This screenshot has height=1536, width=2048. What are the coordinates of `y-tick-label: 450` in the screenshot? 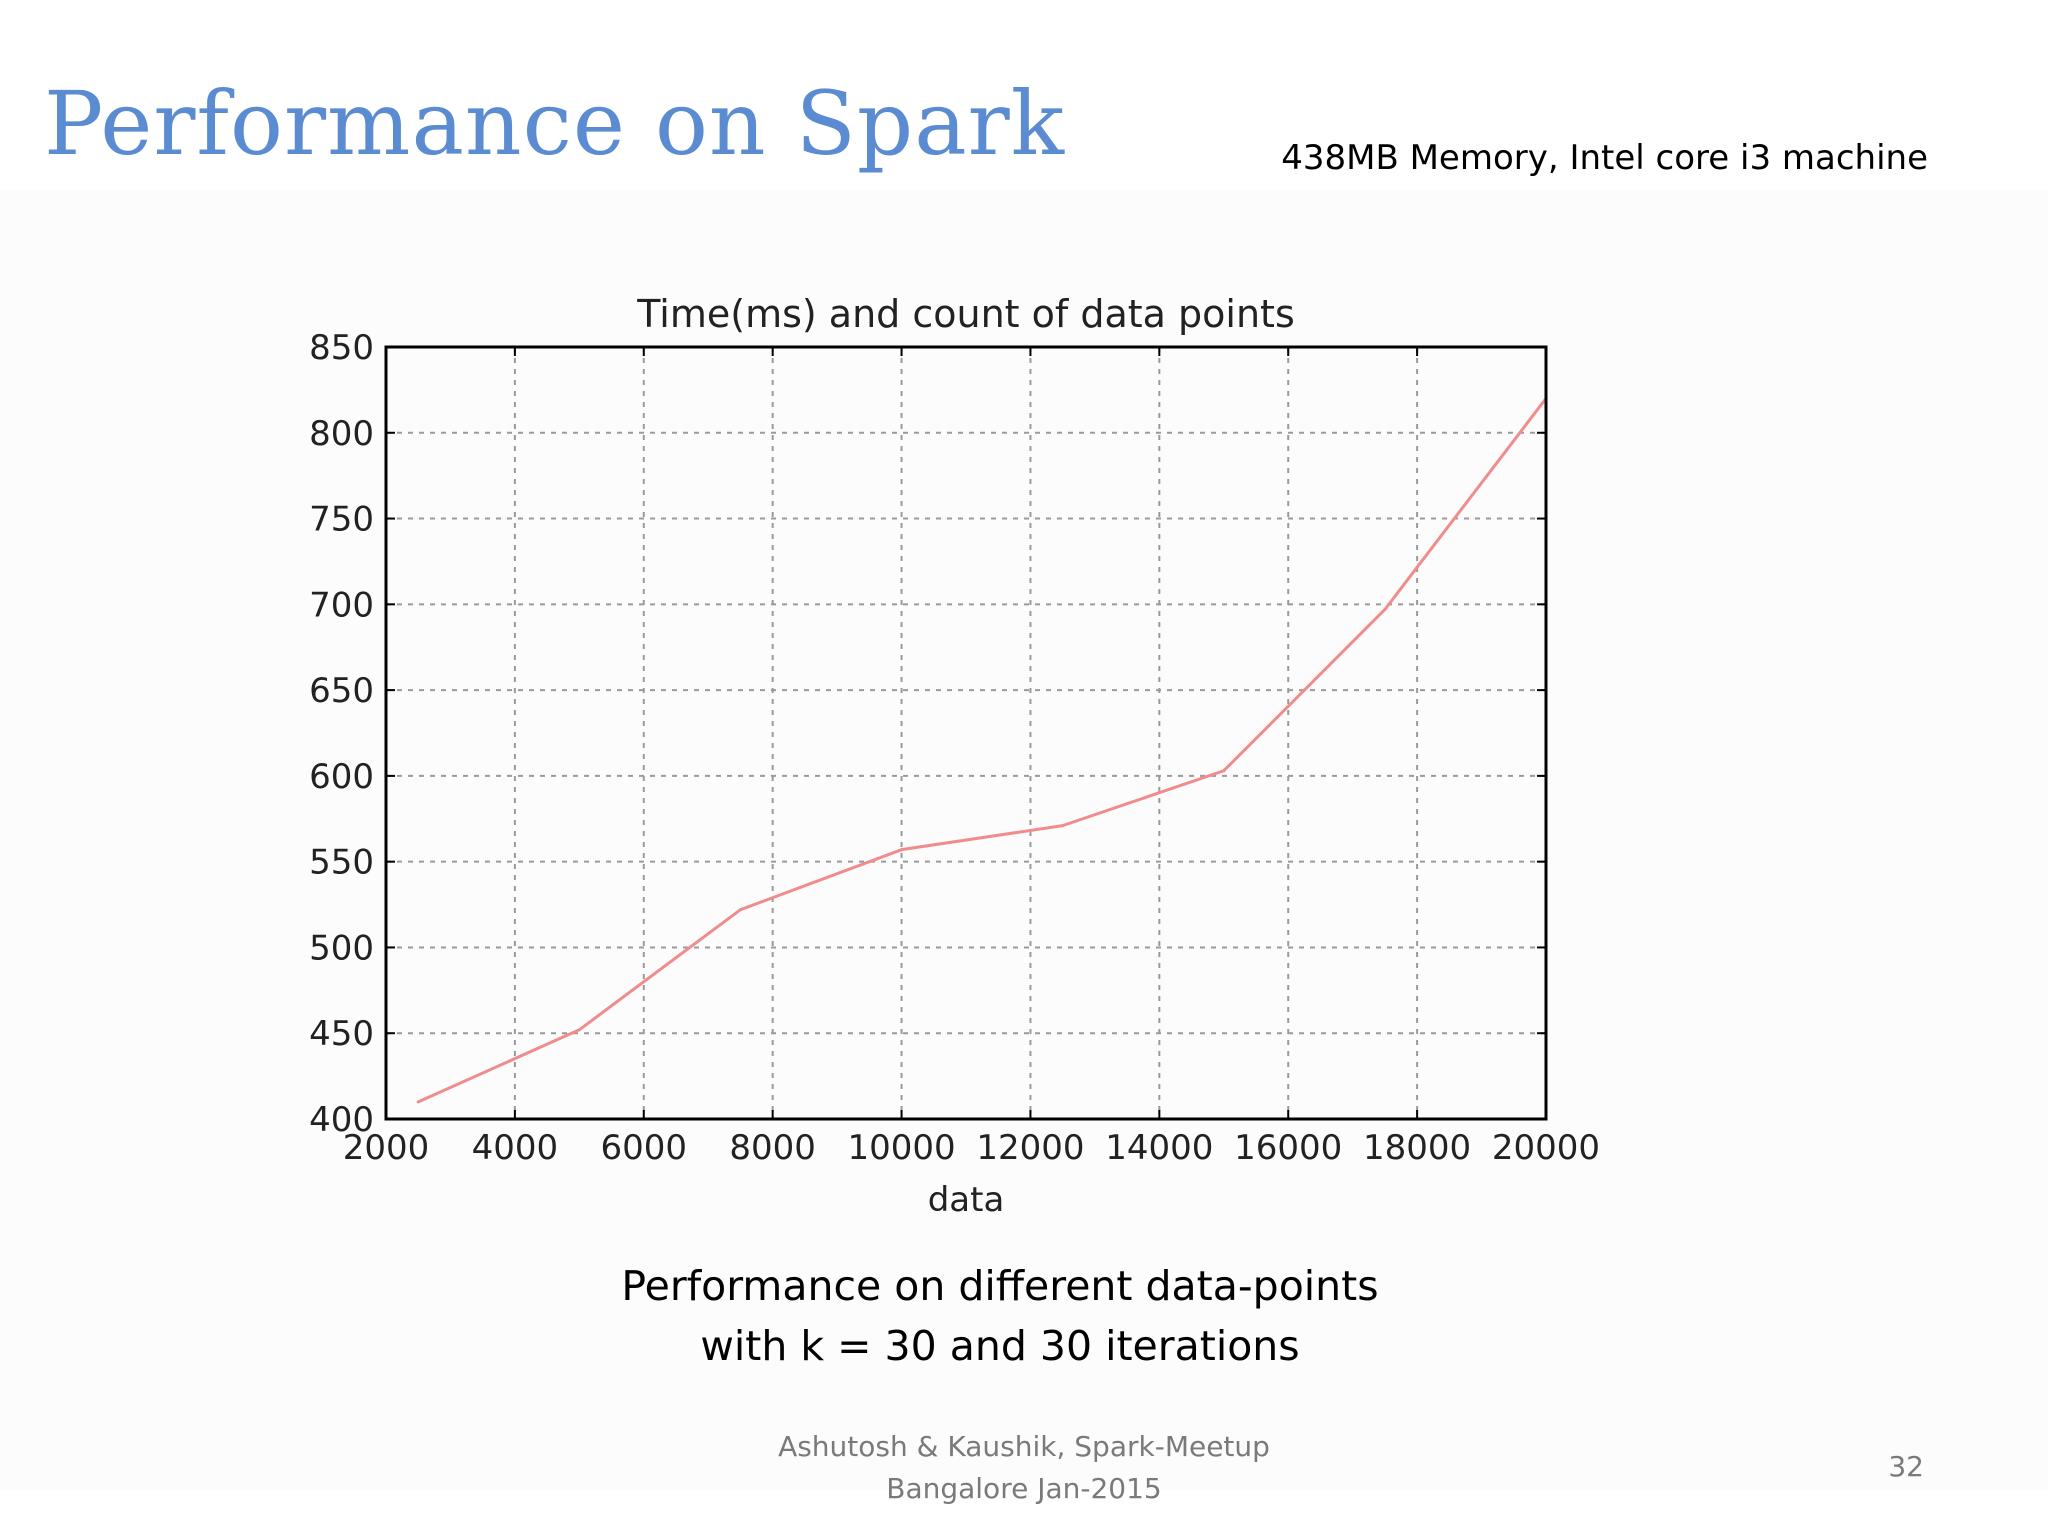 It's located at (341, 1034).